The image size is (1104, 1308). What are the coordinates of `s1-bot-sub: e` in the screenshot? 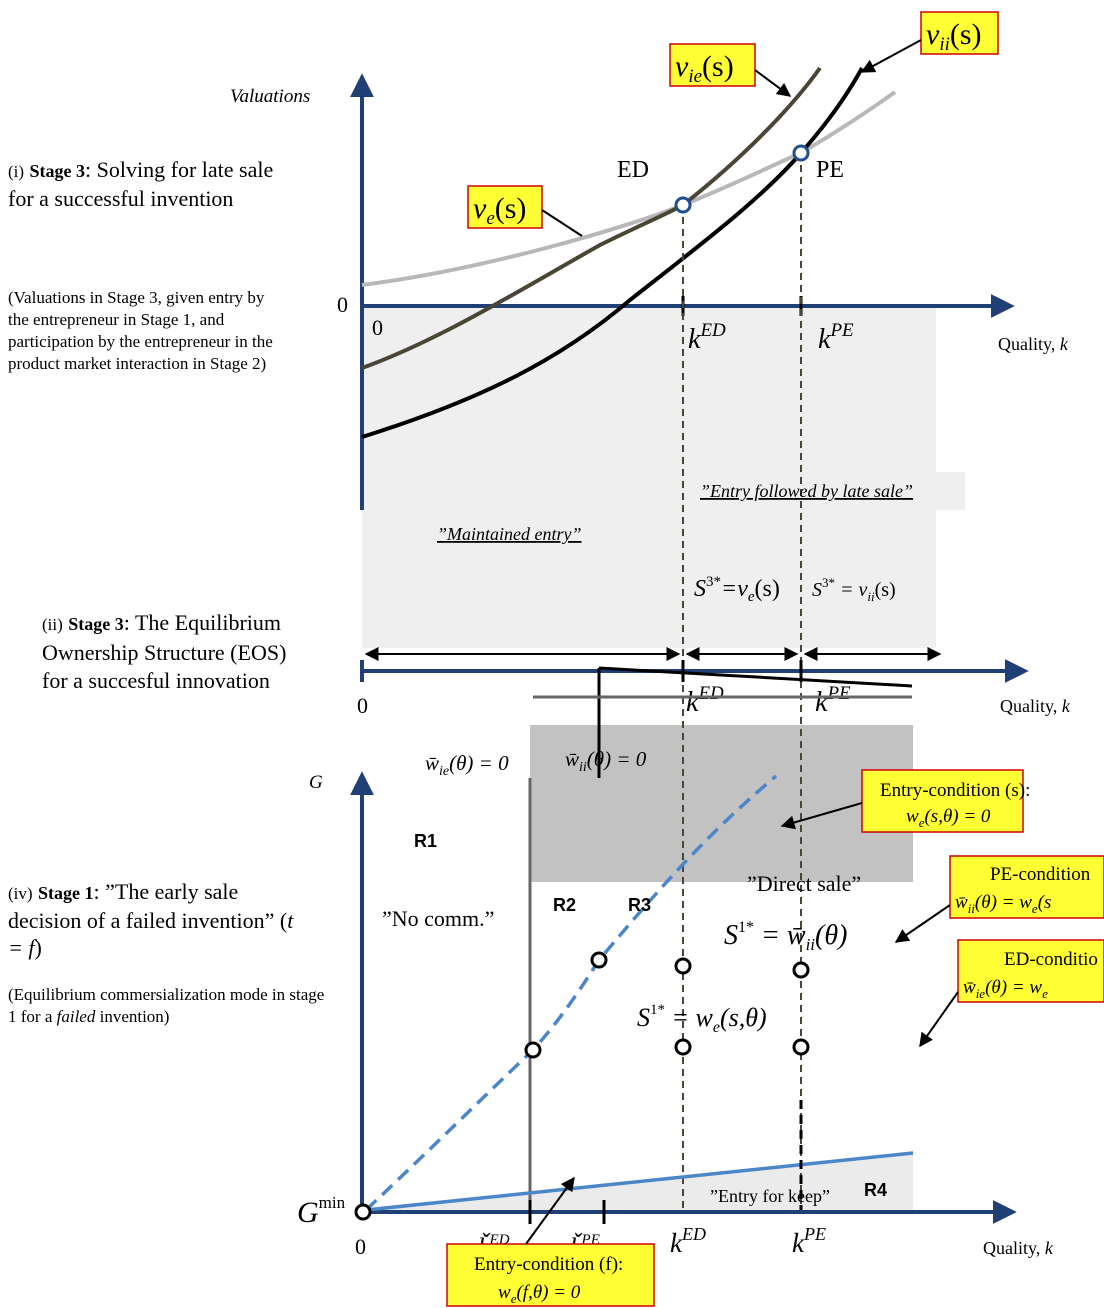 It's located at (716, 1027).